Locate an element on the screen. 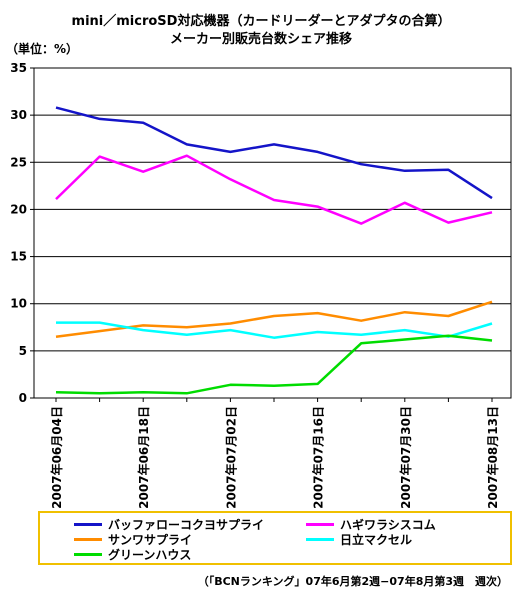  y-tick-label: 5 is located at coordinates (23, 351).